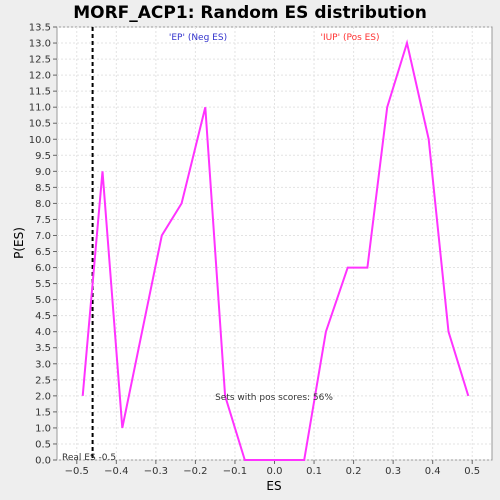 This screenshot has width=500, height=500. Describe the element at coordinates (198, 38) in the screenshot. I see `neg-es-label: 'EP' (Neg ES)` at that location.